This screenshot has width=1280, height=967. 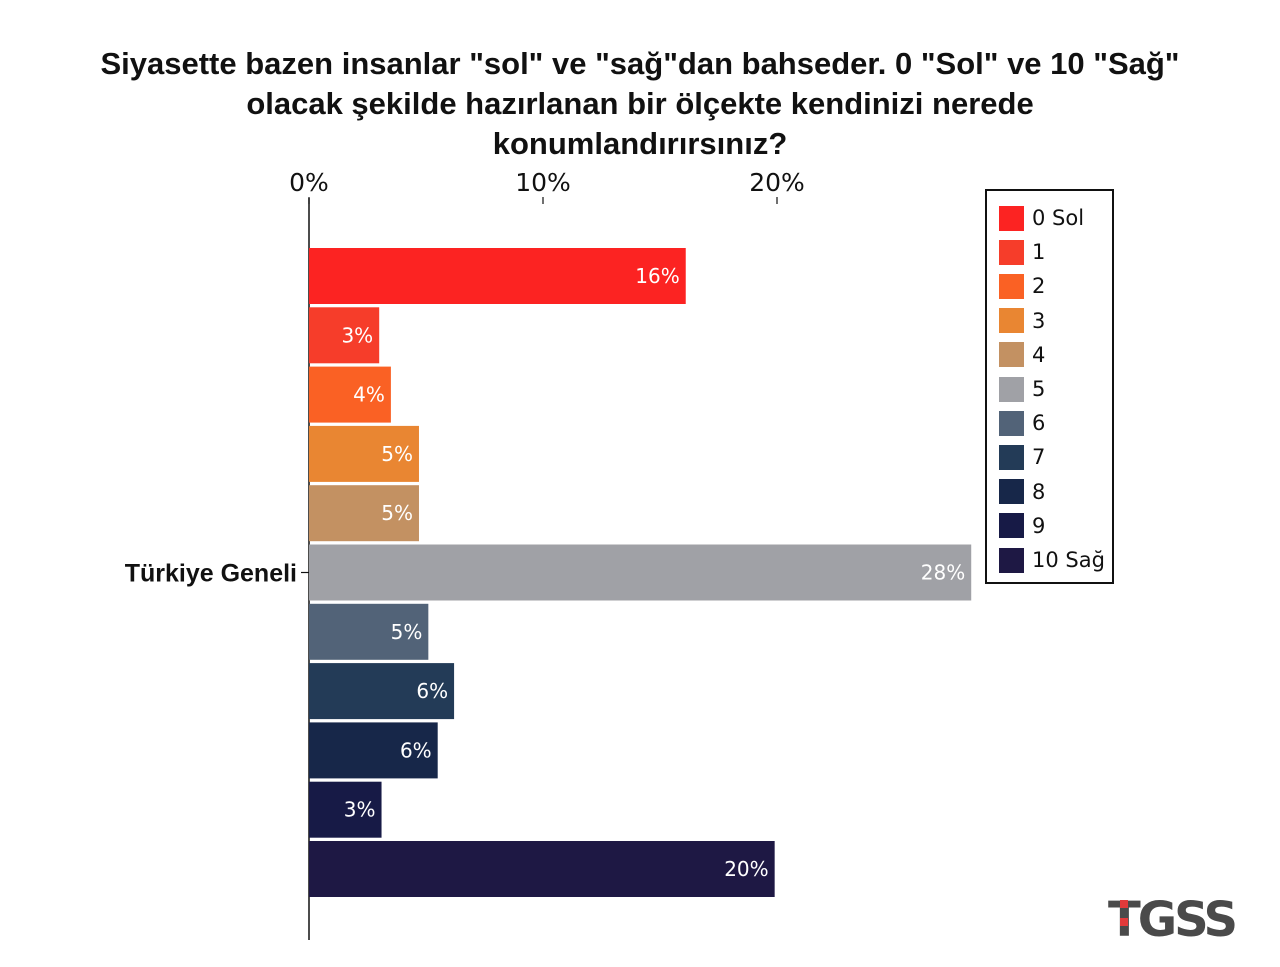 I want to click on bar-value-label: 28%, so click(x=943, y=573).